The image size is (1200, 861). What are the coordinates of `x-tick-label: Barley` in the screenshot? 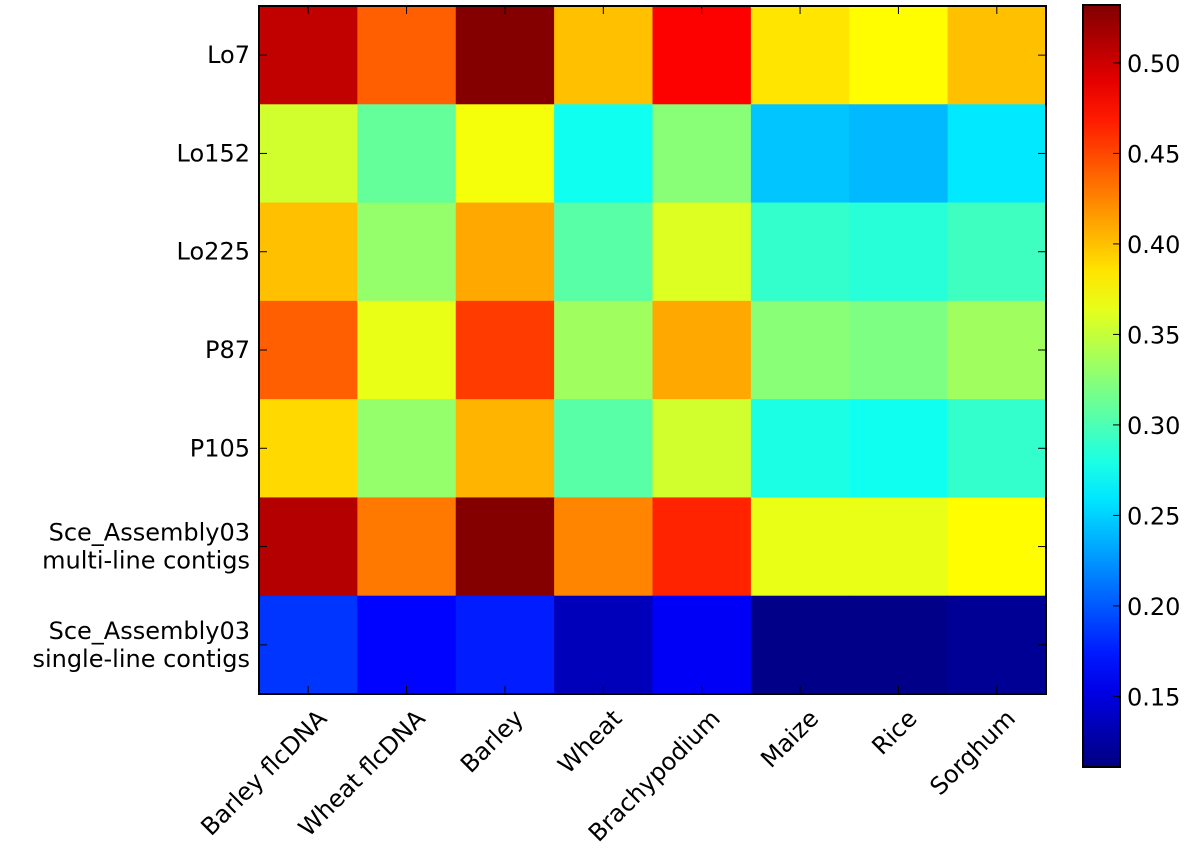 It's located at (492, 741).